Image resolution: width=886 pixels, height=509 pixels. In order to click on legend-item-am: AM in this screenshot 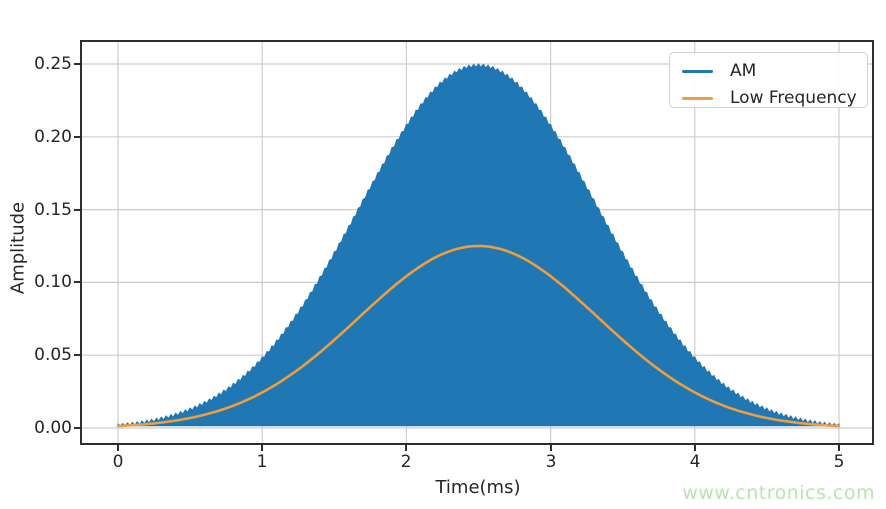, I will do `click(768, 71)`.